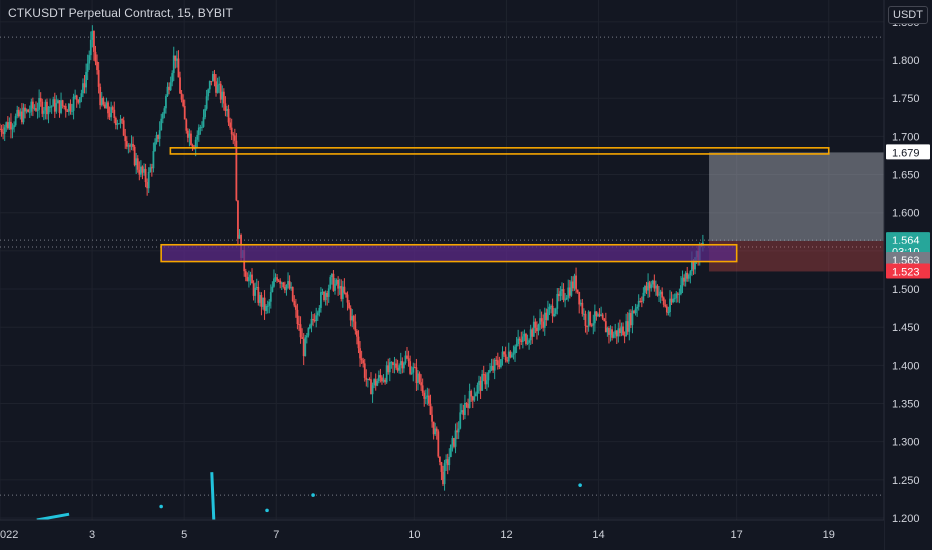  What do you see at coordinates (796, 212) in the screenshot?
I see `position-tool` at bounding box center [796, 212].